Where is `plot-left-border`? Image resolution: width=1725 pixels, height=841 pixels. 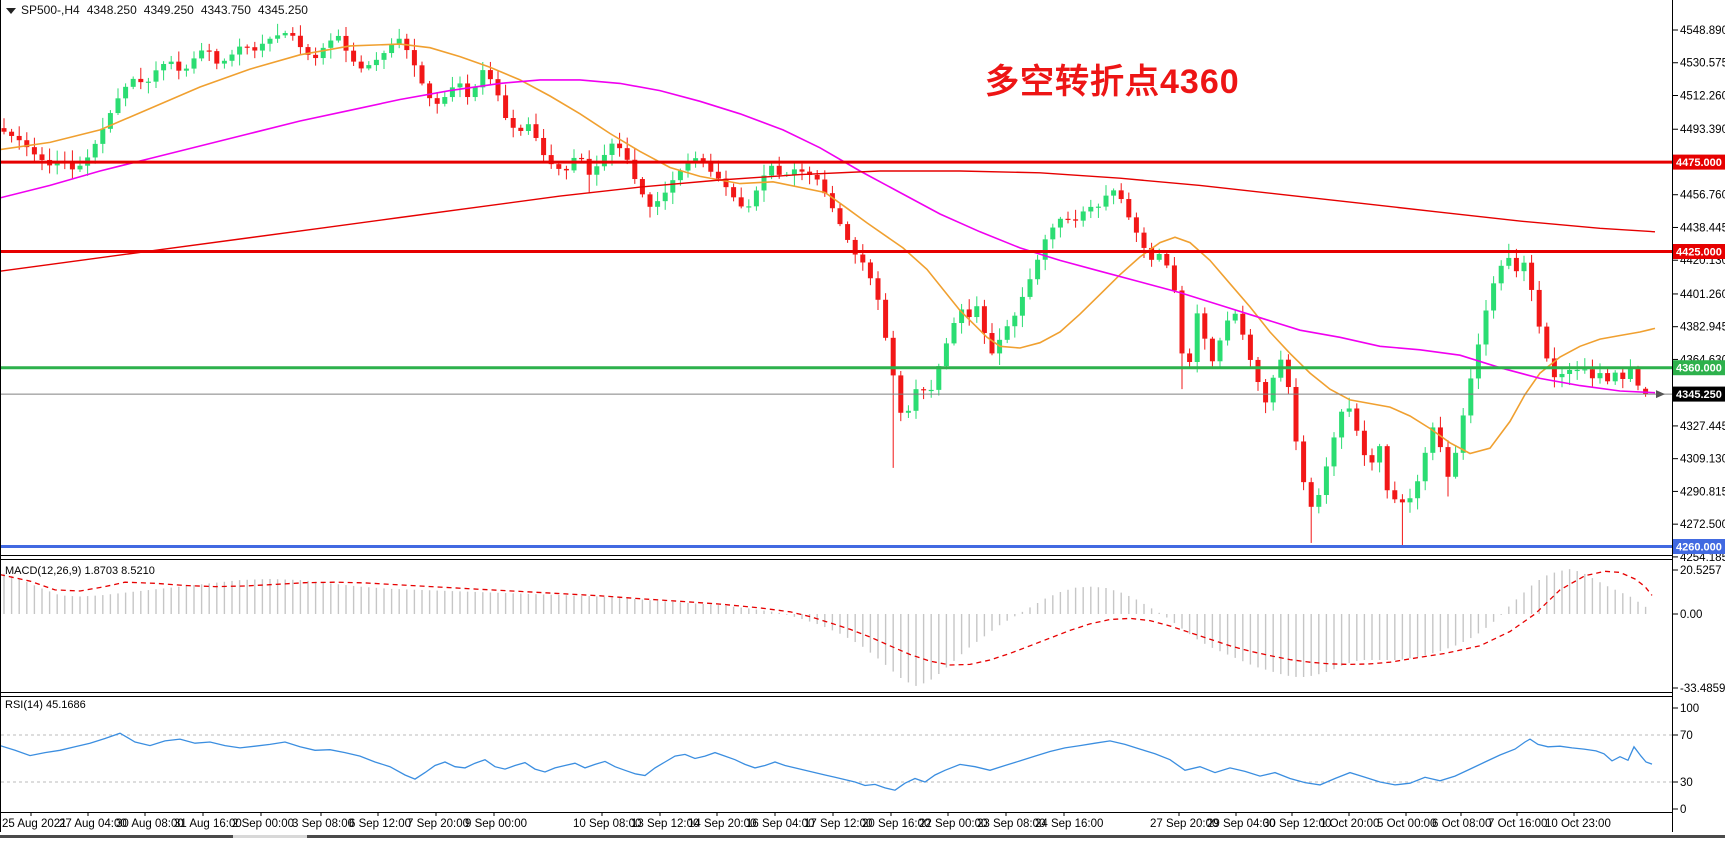
plot-left-border is located at coordinates (0, 416).